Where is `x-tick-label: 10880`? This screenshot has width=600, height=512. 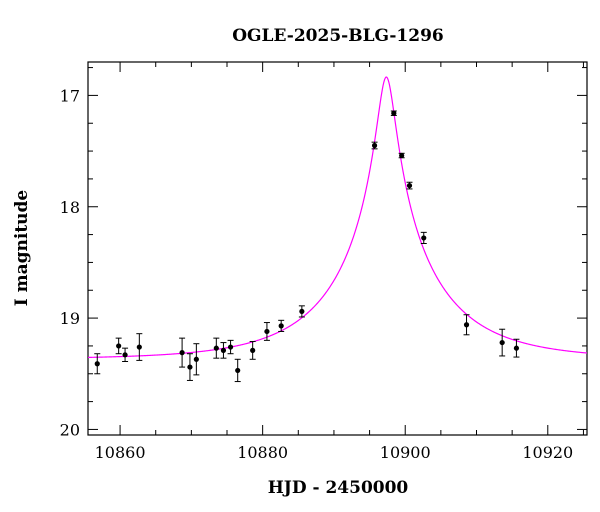 x-tick-label: 10880 is located at coordinates (262, 452).